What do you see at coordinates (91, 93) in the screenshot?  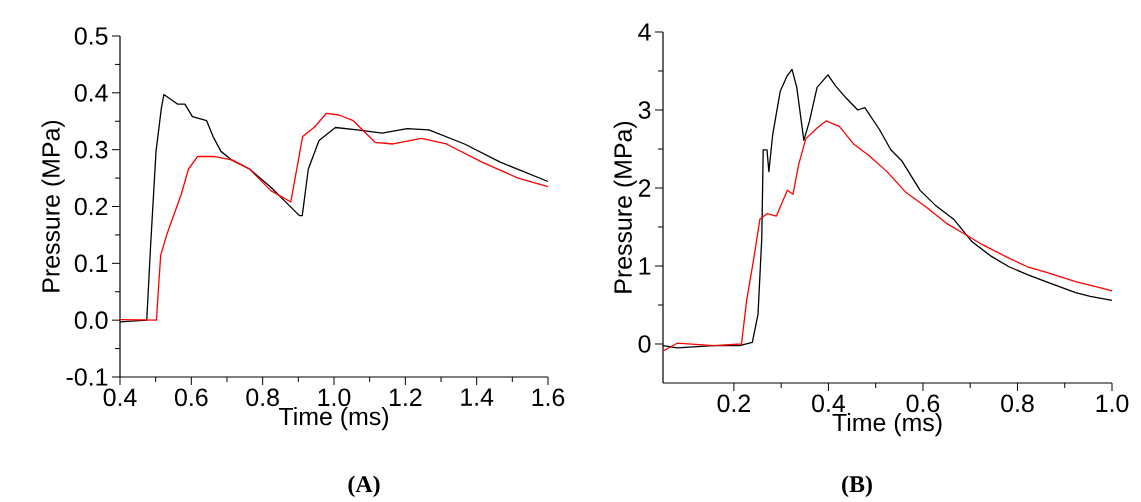 I see `y-tick-label: 0.4` at bounding box center [91, 93].